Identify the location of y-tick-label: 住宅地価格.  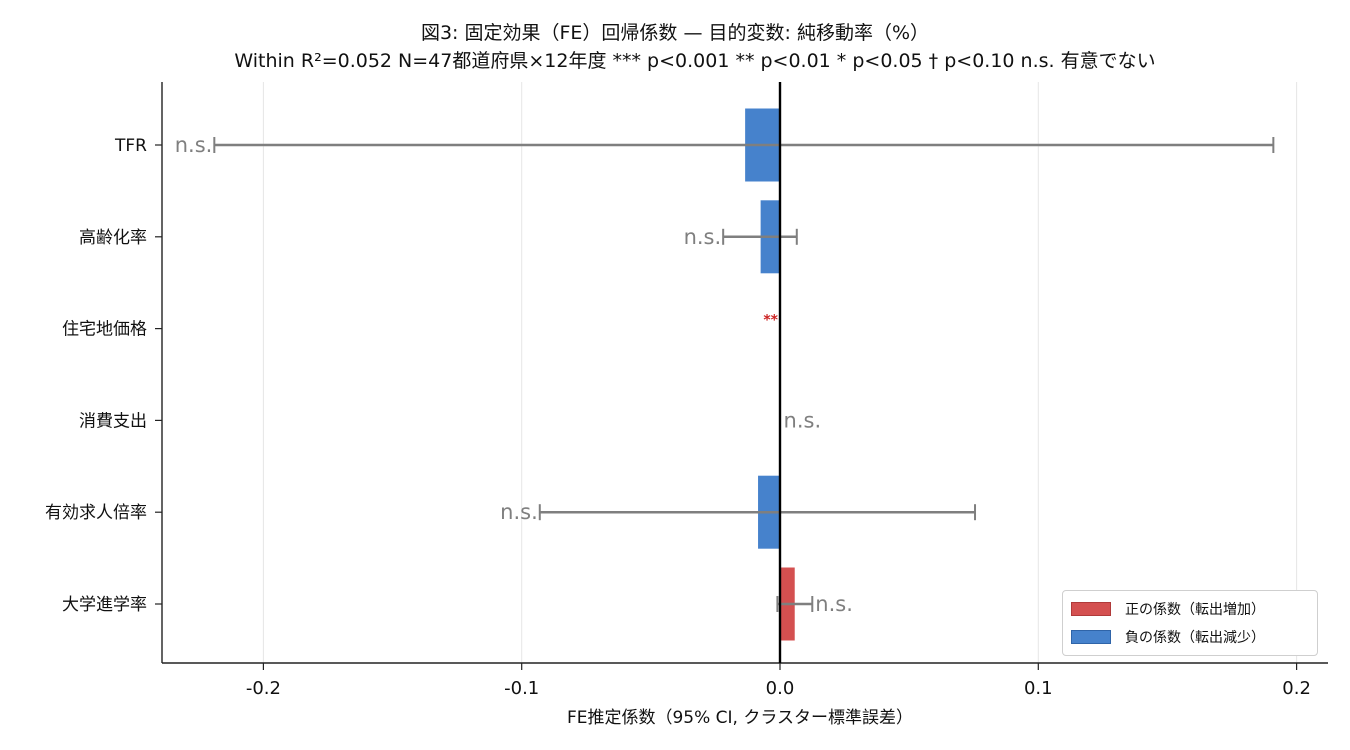
(104, 330).